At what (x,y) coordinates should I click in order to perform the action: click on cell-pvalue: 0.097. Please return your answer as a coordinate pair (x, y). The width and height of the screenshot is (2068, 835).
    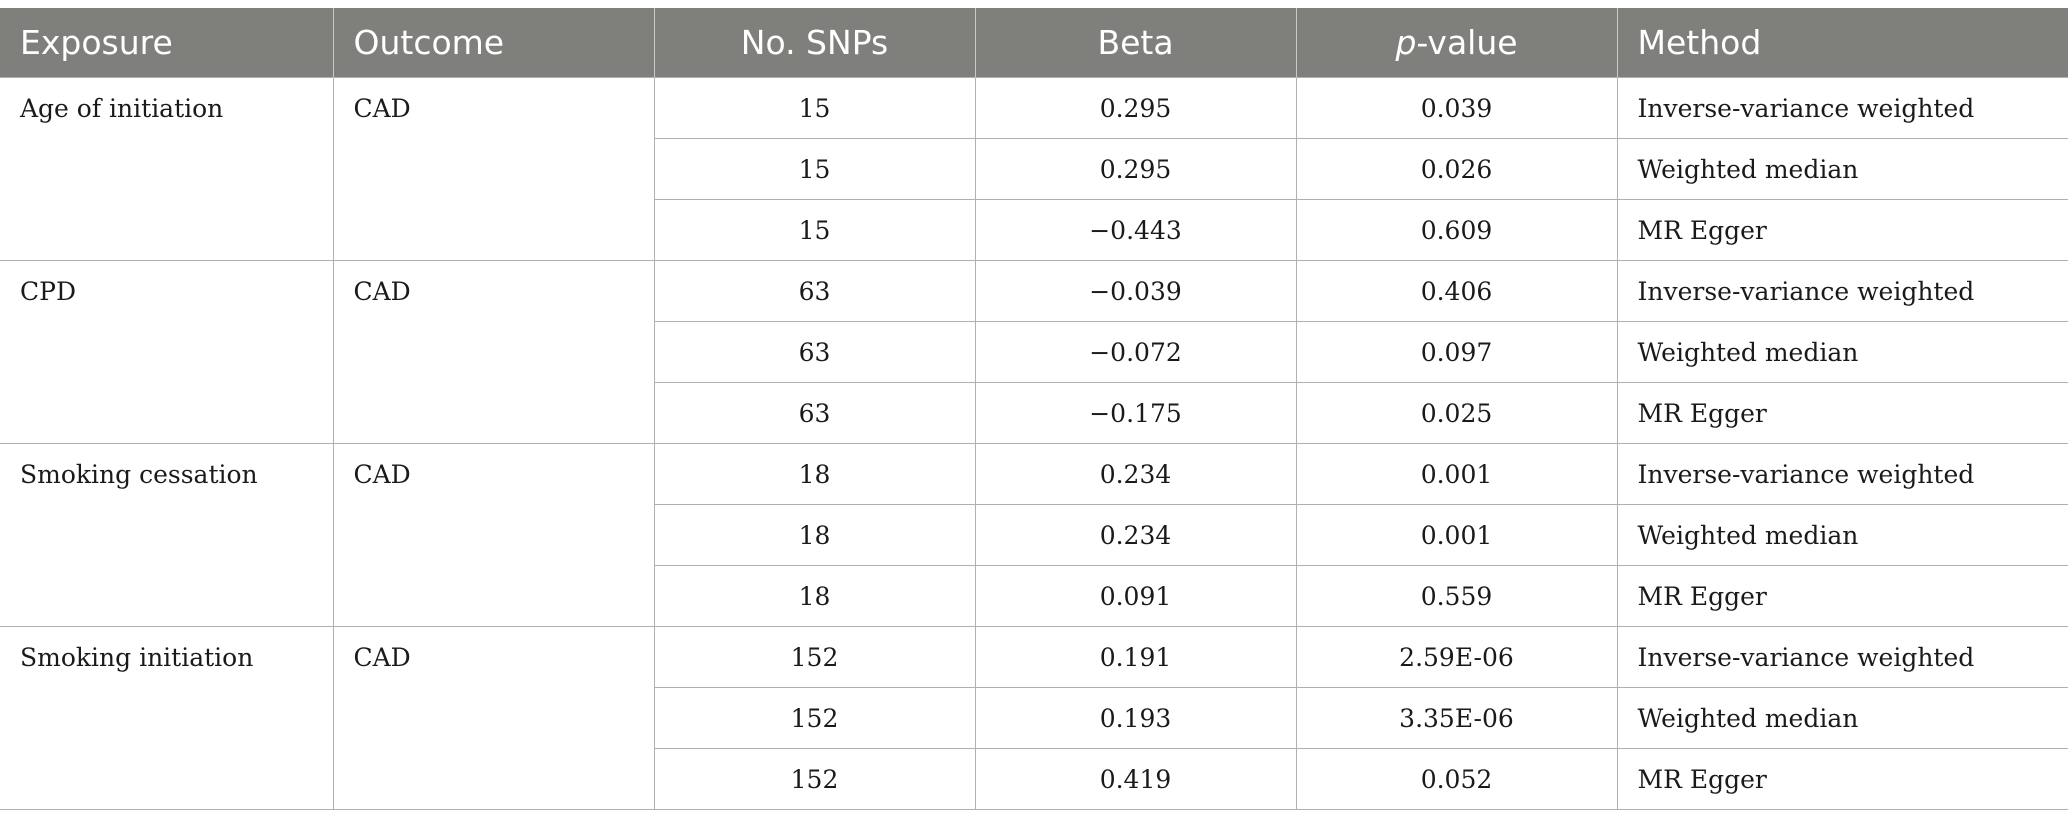
    Looking at the image, I should click on (1456, 352).